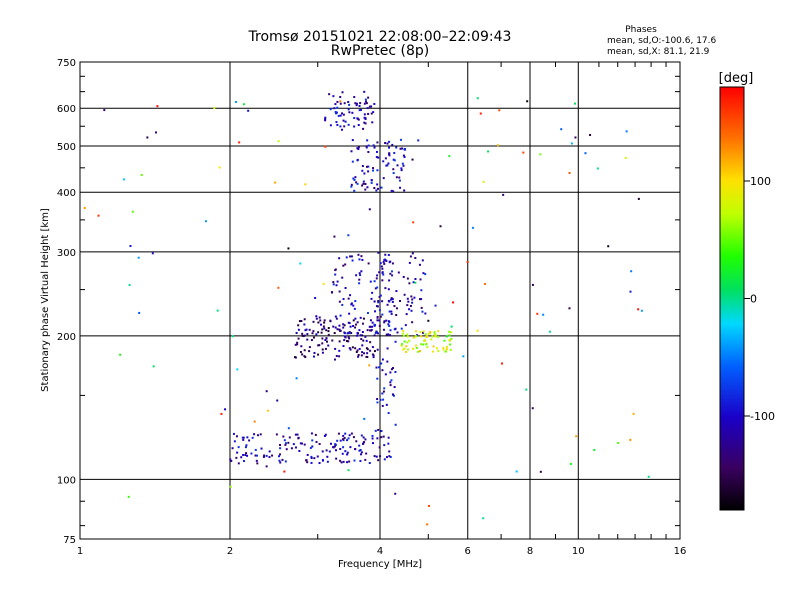 This screenshot has height=600, width=800. What do you see at coordinates (66, 337) in the screenshot?
I see `y-tick-label: 200` at bounding box center [66, 337].